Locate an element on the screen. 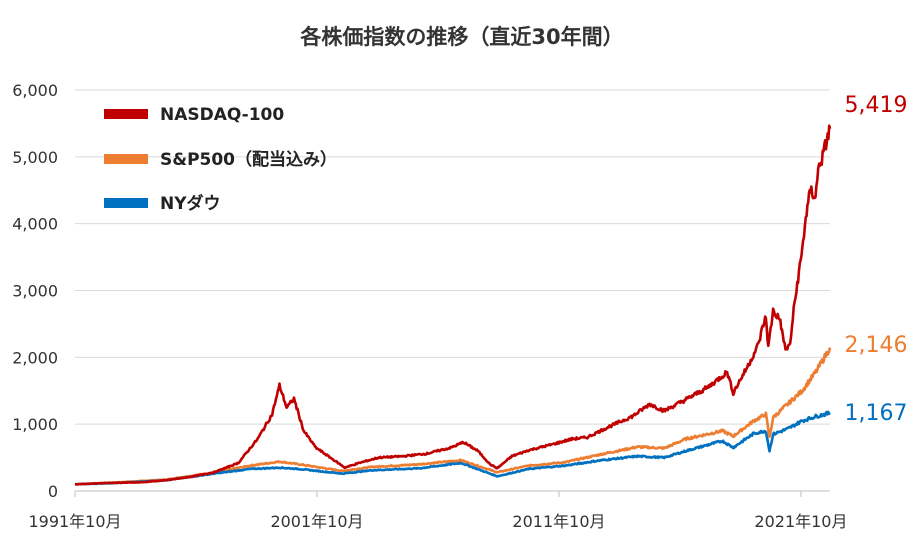 Image resolution: width=924 pixels, height=543 pixels. y-tick-label: 5,000 is located at coordinates (35, 157).